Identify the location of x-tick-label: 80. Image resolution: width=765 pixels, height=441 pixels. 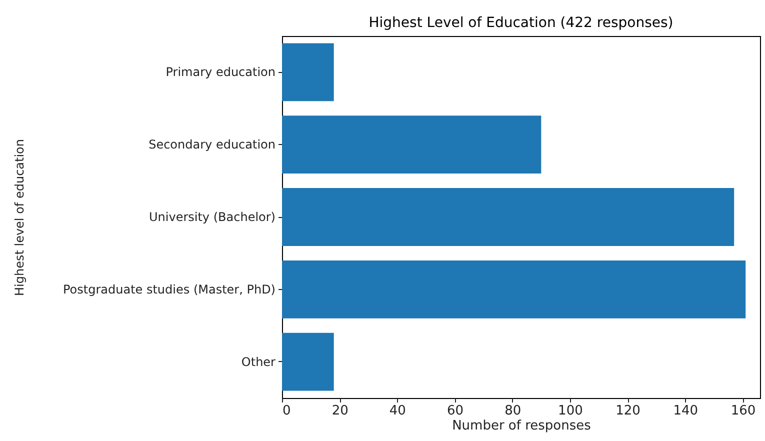
(513, 411).